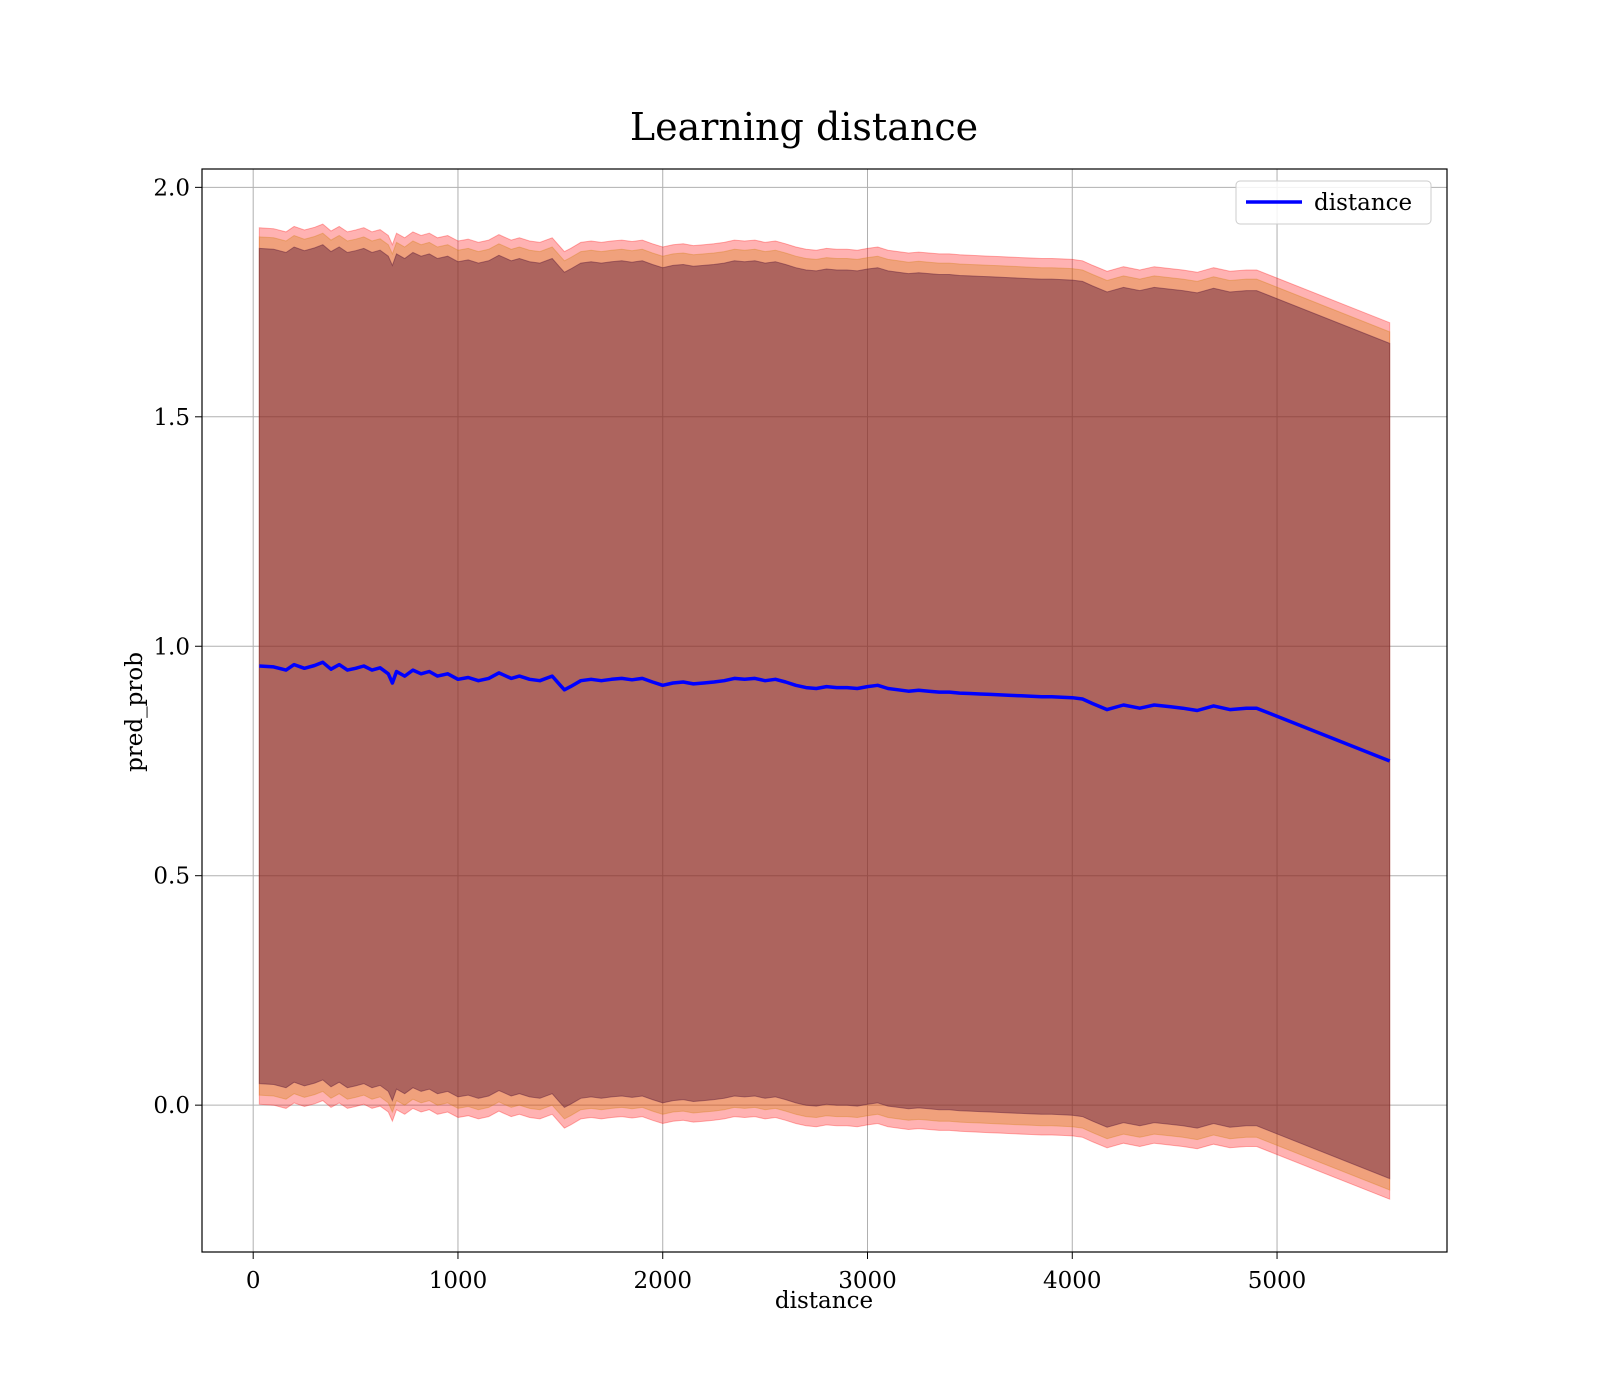 Image resolution: width=1600 pixels, height=1400 pixels. Describe the element at coordinates (662, 1281) in the screenshot. I see `x-tick-label: 2000` at that location.